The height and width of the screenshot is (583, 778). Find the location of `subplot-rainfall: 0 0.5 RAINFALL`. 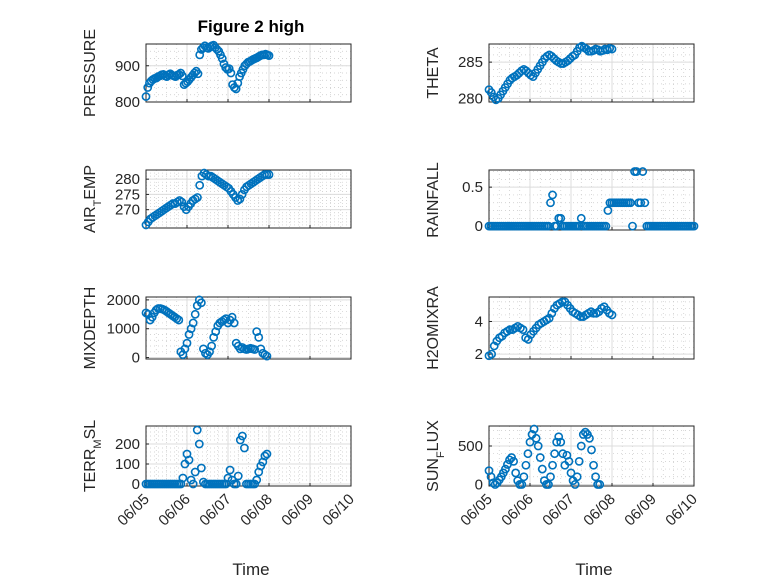

subplot-rainfall: 0 0.5 RAINFALL is located at coordinates (562, 200).